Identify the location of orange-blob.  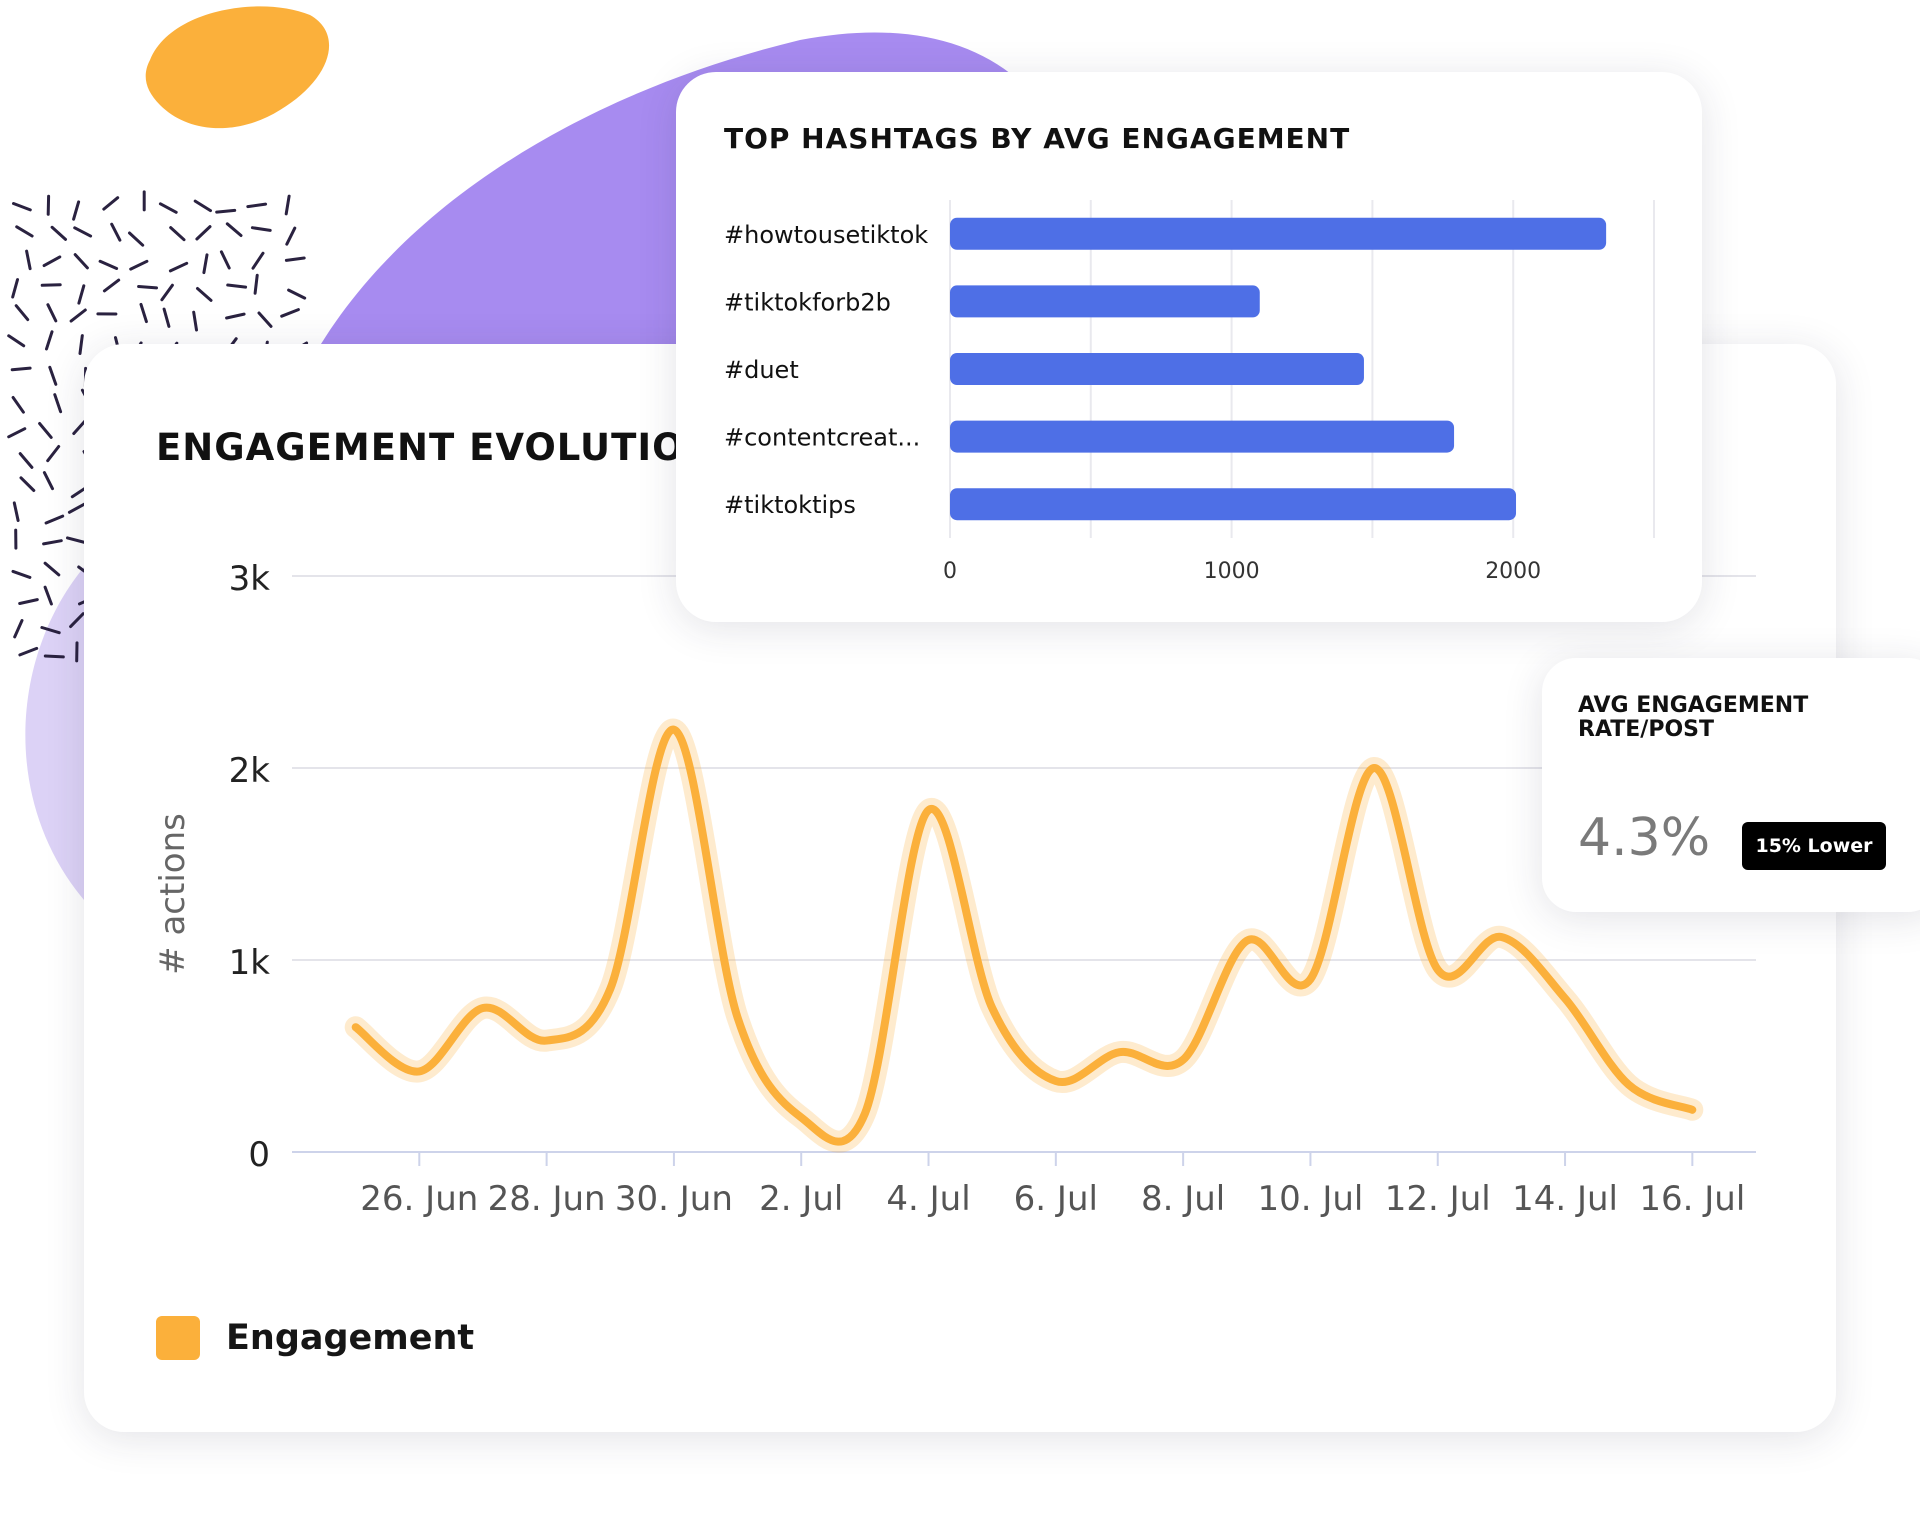
(237, 67).